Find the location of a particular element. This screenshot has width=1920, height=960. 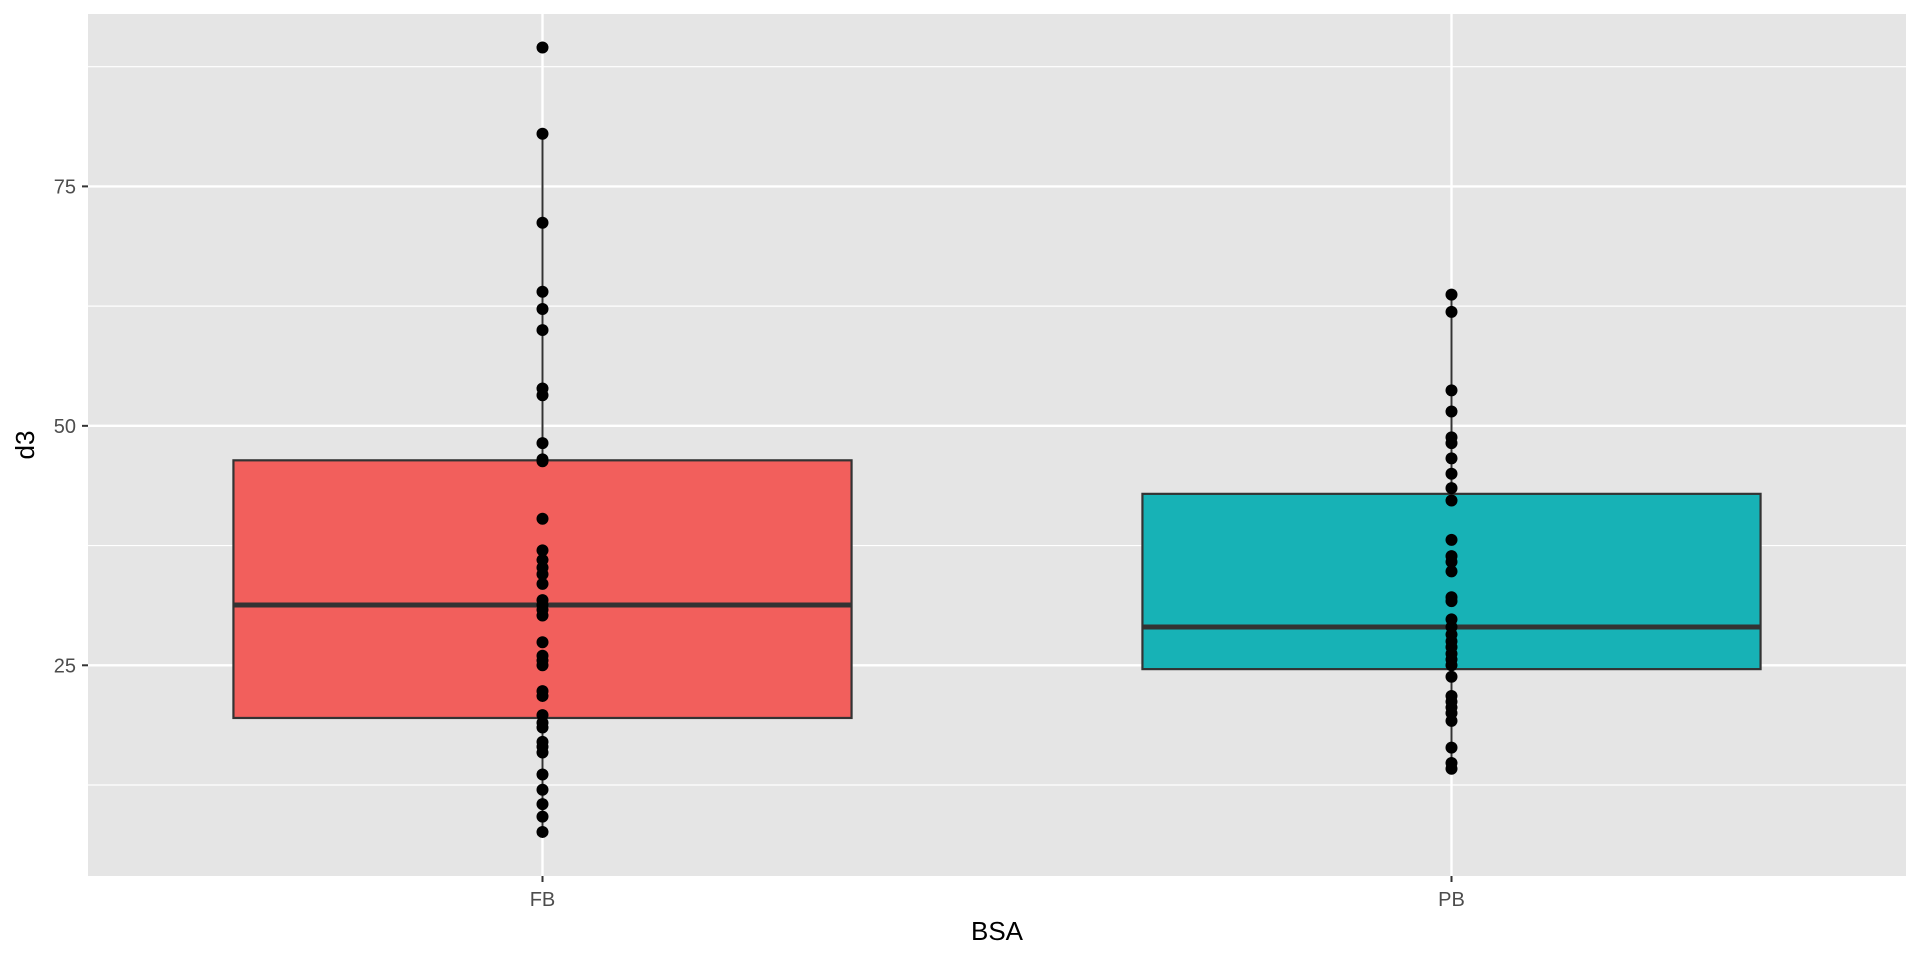

y-axis-title: d3 is located at coordinates (25, 445).